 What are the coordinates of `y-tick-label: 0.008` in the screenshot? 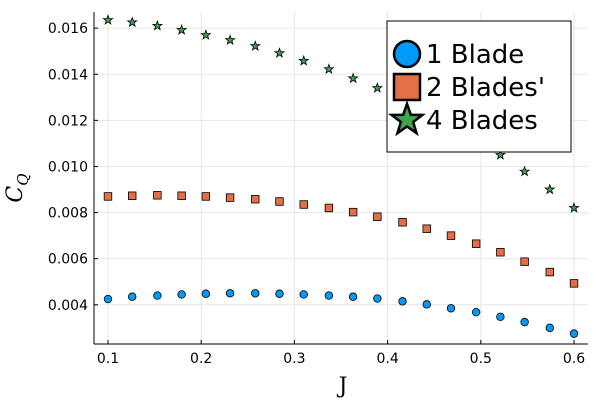 It's located at (68, 214).